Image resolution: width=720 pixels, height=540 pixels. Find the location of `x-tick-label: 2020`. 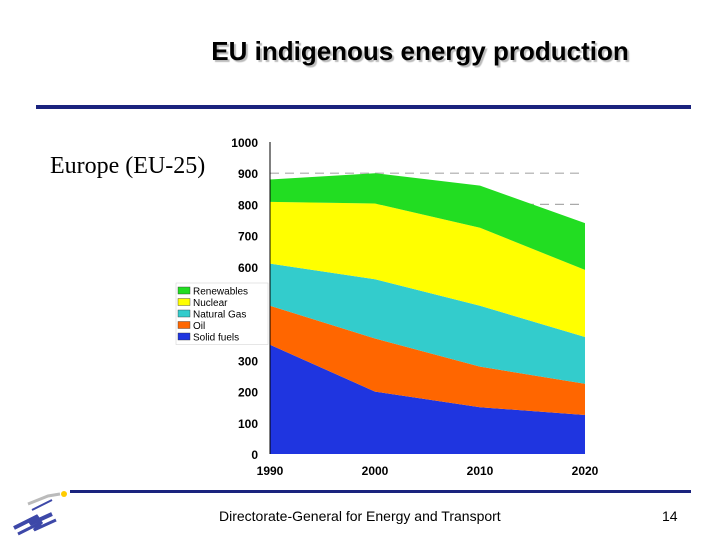

x-tick-label: 2020 is located at coordinates (585, 471).